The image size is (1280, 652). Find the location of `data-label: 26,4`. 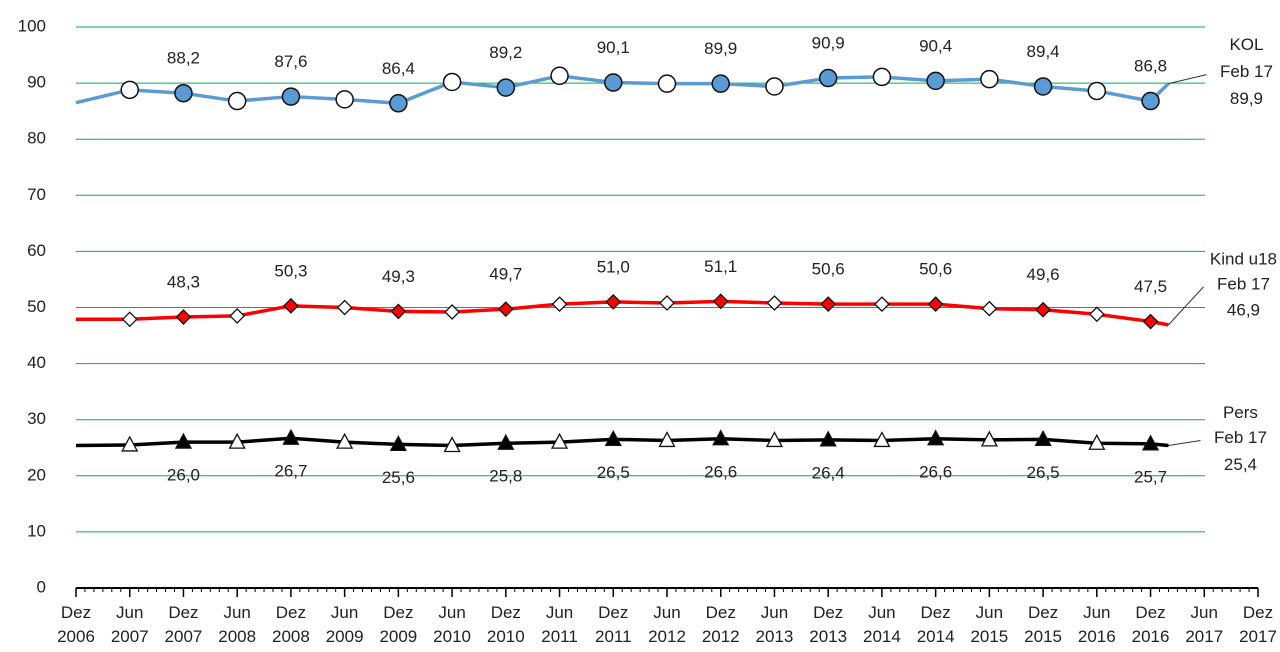

data-label: 26,4 is located at coordinates (828, 472).